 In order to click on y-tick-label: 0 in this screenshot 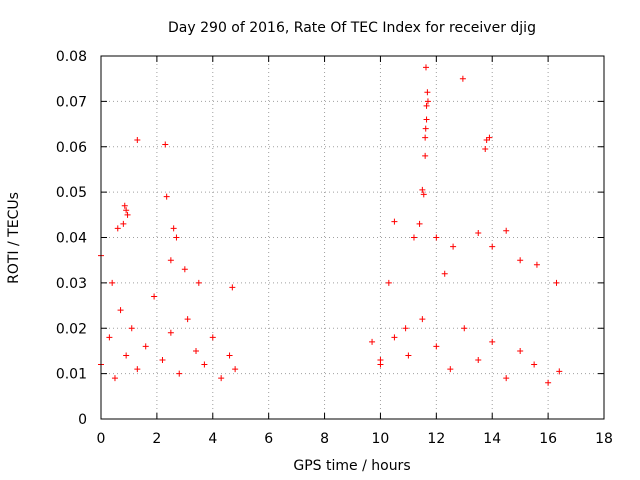, I will do `click(82, 420)`.